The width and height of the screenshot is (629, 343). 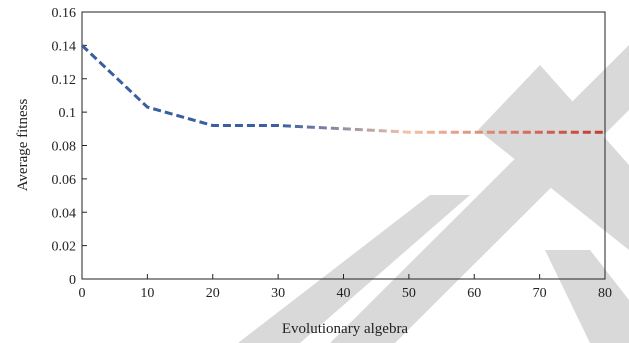 What do you see at coordinates (147, 293) in the screenshot?
I see `x-tick-label: 10` at bounding box center [147, 293].